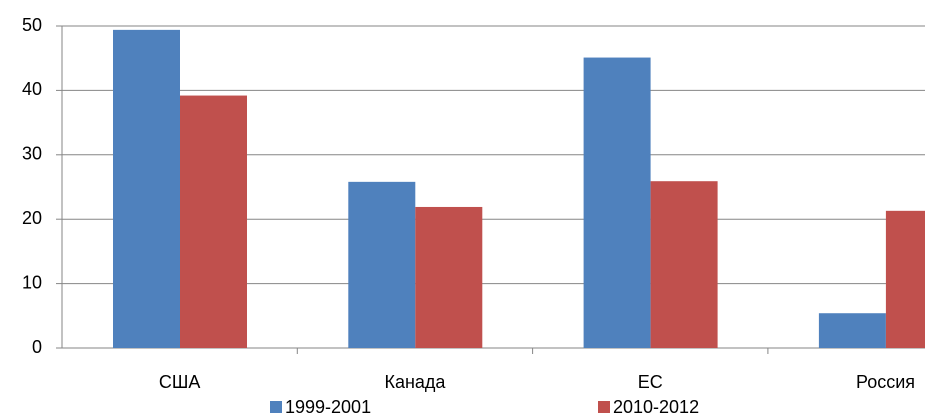 The image size is (925, 417). Describe the element at coordinates (650, 382) in the screenshot. I see `x-tick-label: ЕС` at that location.